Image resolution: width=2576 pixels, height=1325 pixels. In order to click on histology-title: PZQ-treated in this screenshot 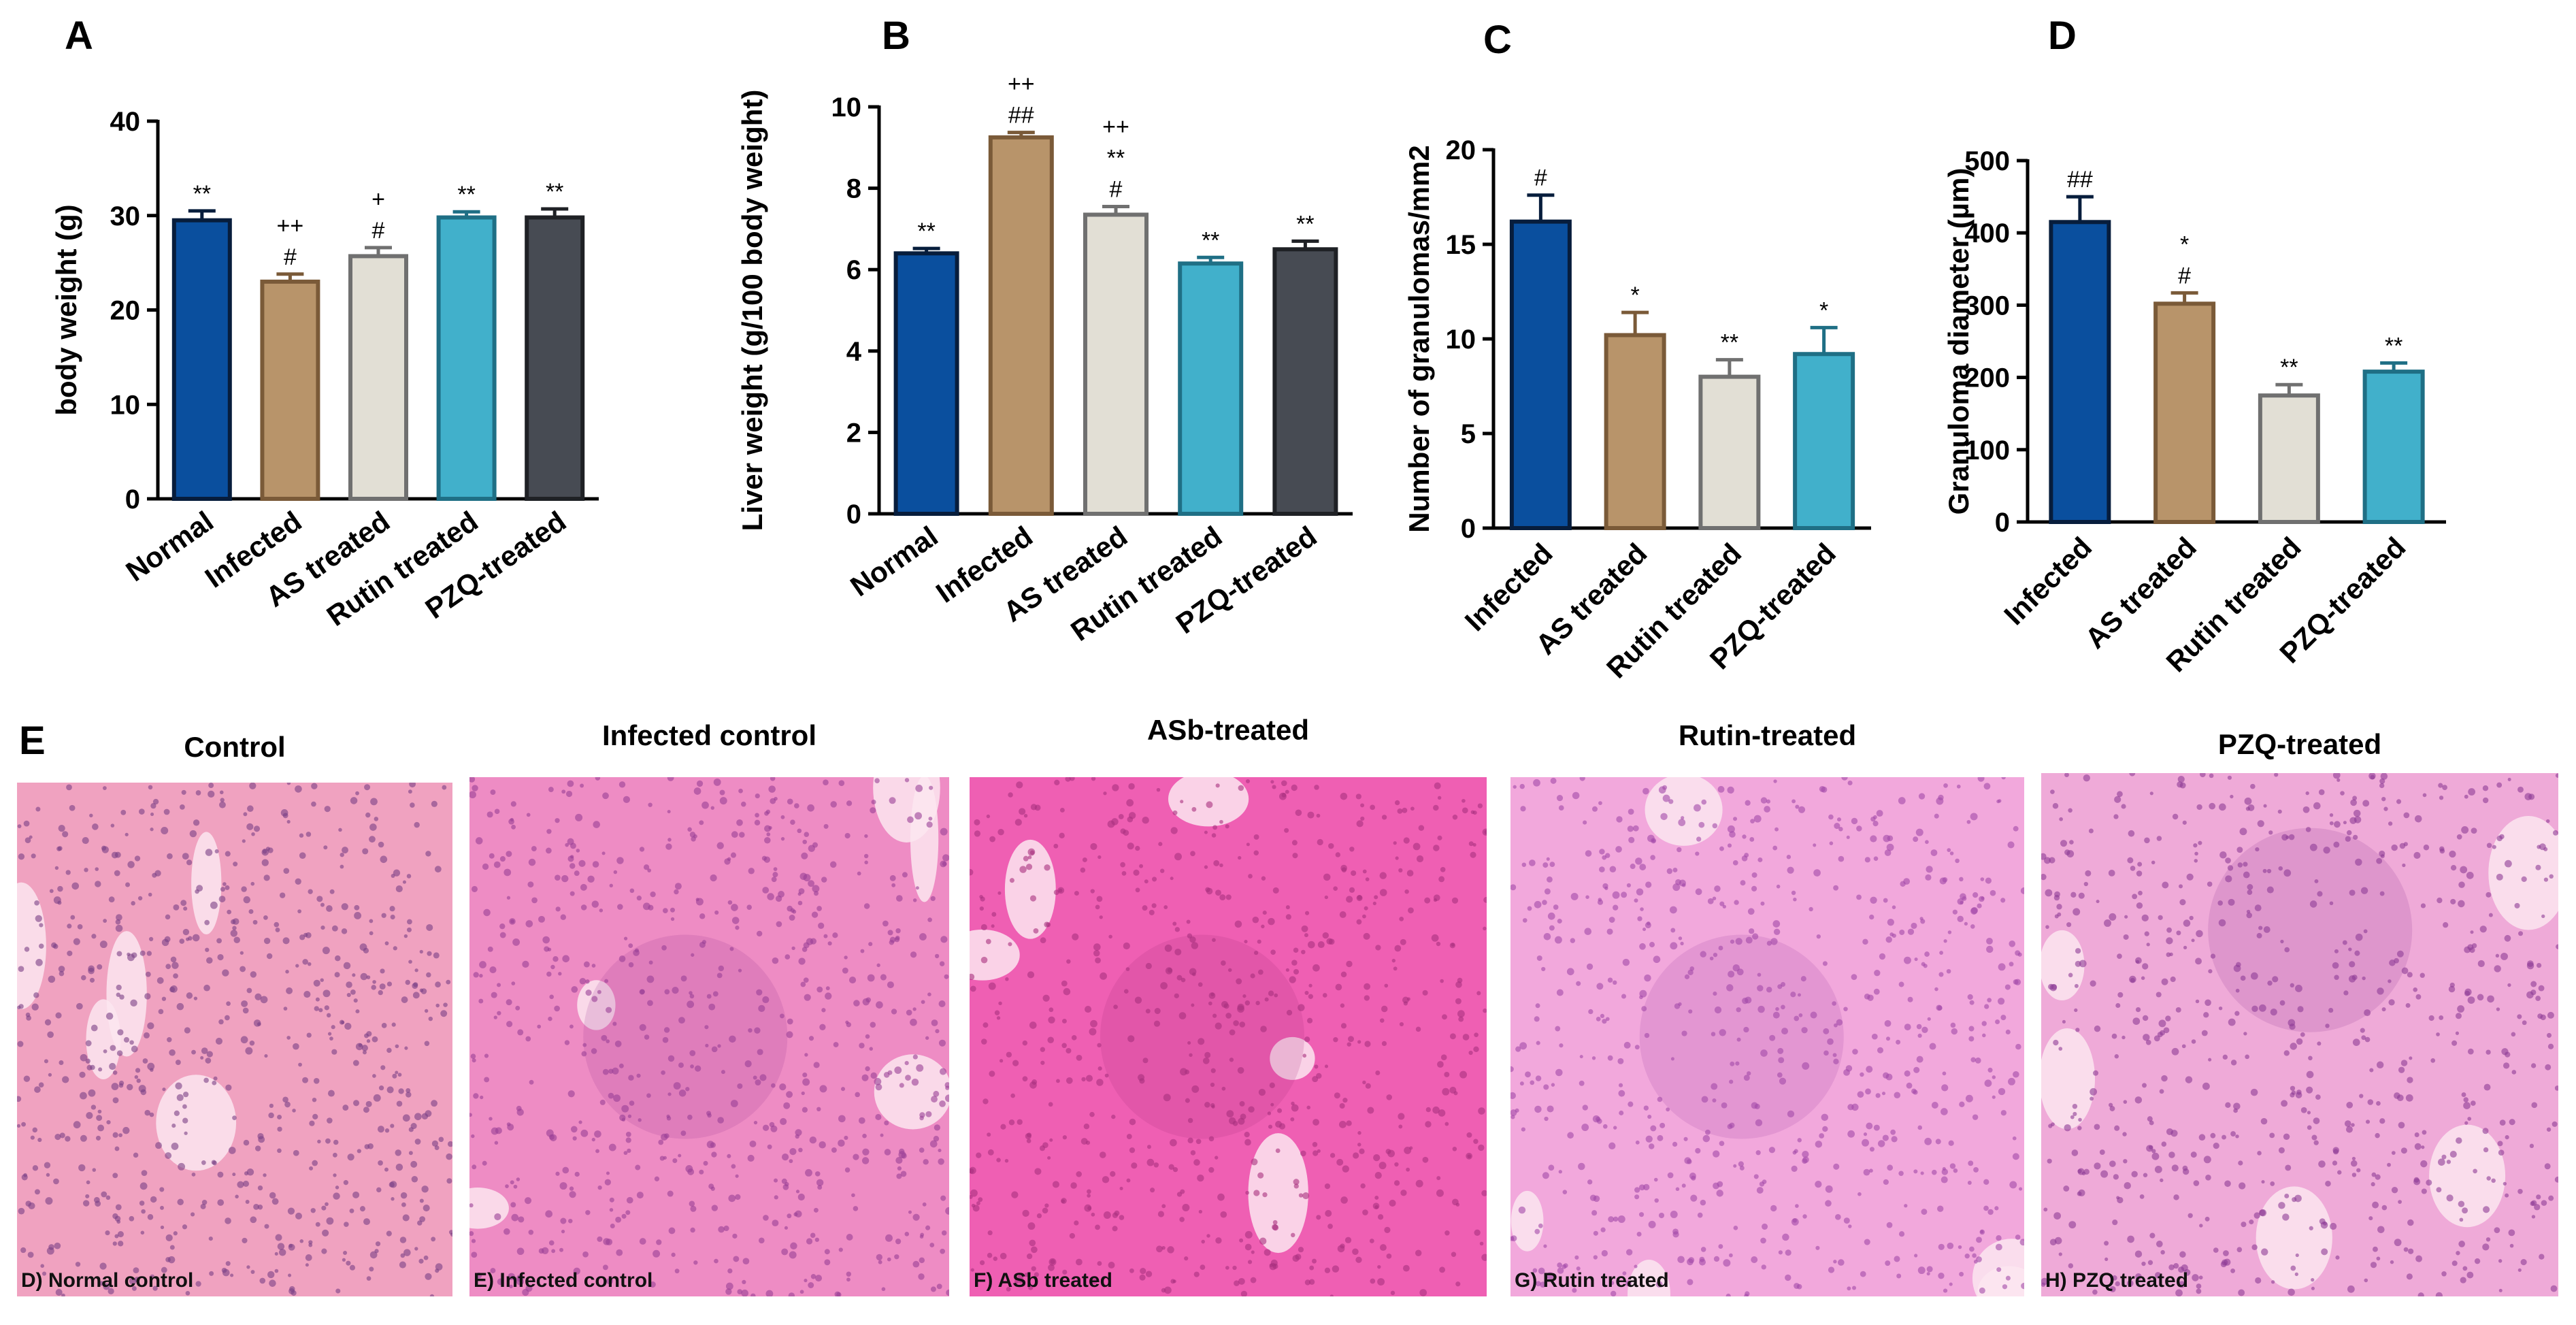, I will do `click(2300, 744)`.